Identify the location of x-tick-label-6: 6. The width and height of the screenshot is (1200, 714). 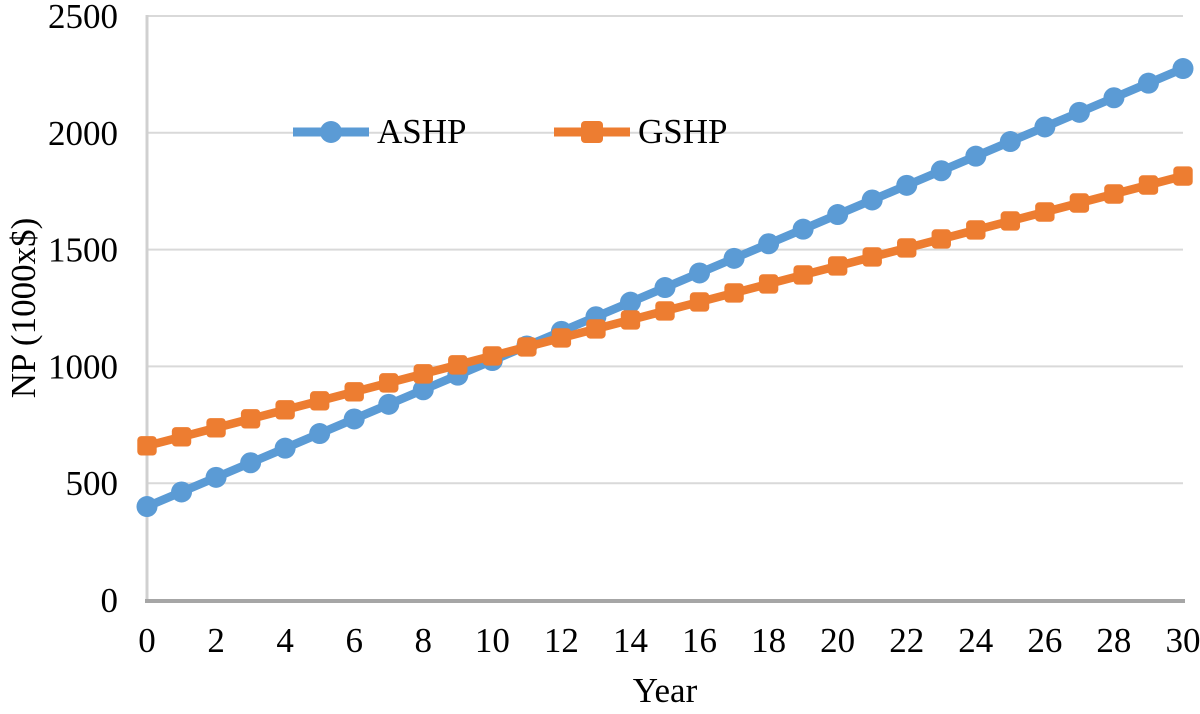
(354, 640).